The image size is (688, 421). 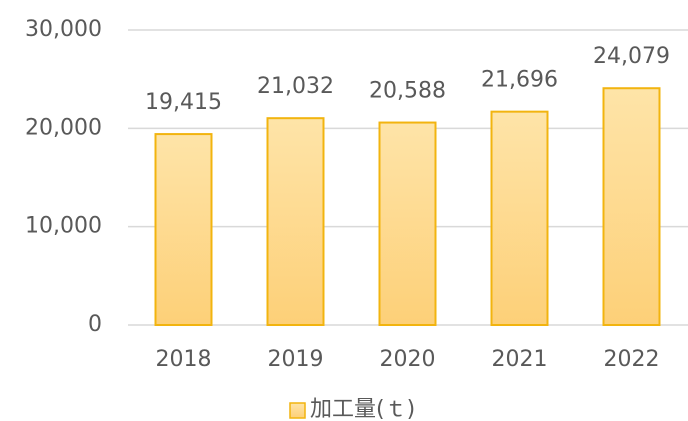 I want to click on x-tick-label: 2021, so click(x=520, y=359).